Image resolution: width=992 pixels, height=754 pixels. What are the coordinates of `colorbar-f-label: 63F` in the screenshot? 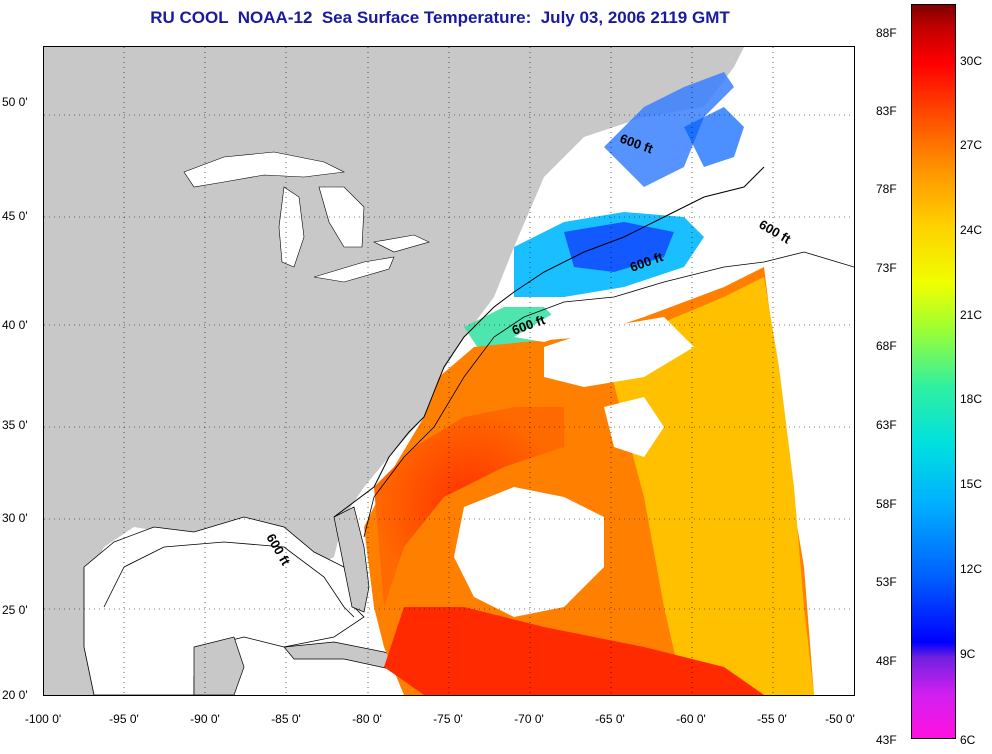 It's located at (886, 425).